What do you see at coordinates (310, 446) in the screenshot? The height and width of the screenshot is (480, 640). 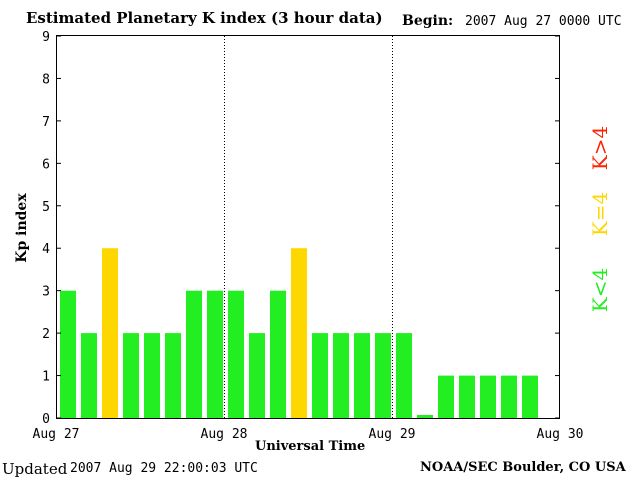 I see `x-axis-label: Universal Time` at bounding box center [310, 446].